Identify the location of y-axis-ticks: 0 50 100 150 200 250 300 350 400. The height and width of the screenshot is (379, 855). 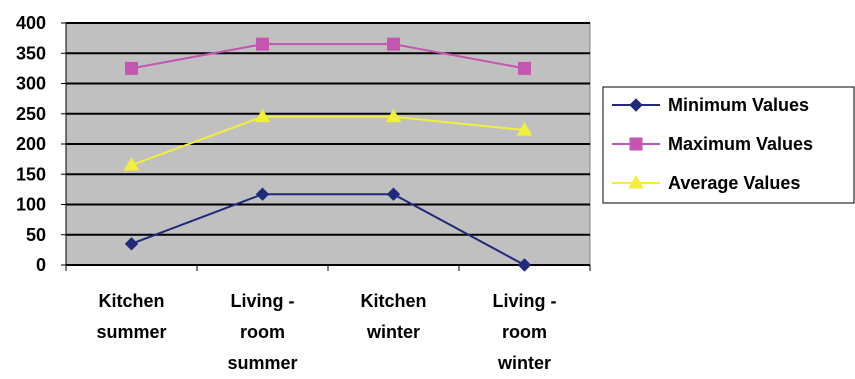
(31, 144).